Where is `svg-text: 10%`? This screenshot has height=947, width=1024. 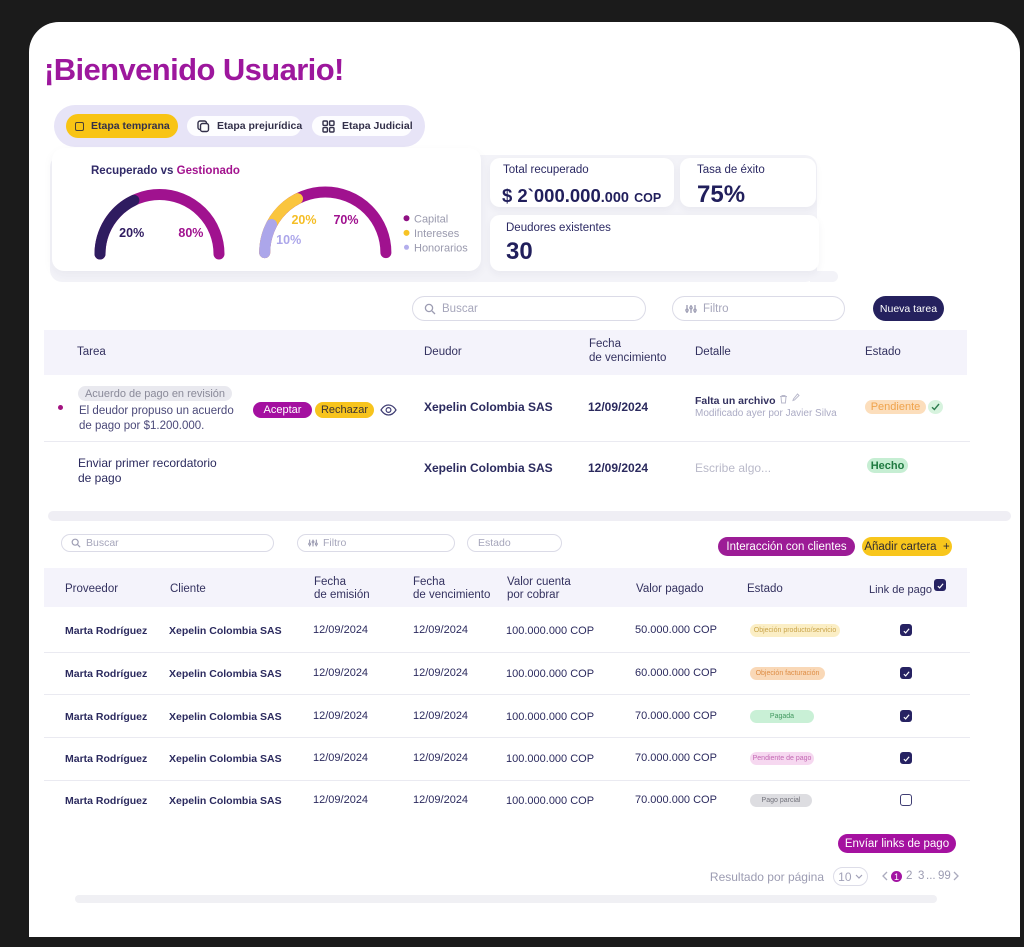
svg-text: 10% is located at coordinates (288, 240).